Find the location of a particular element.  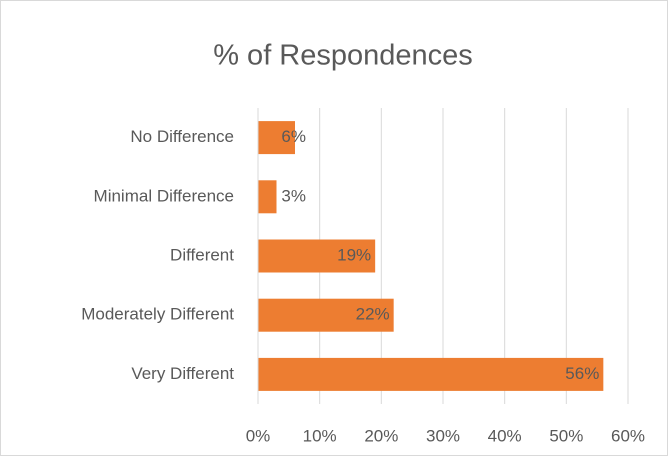

chart-title: % of Respondences is located at coordinates (343, 56).